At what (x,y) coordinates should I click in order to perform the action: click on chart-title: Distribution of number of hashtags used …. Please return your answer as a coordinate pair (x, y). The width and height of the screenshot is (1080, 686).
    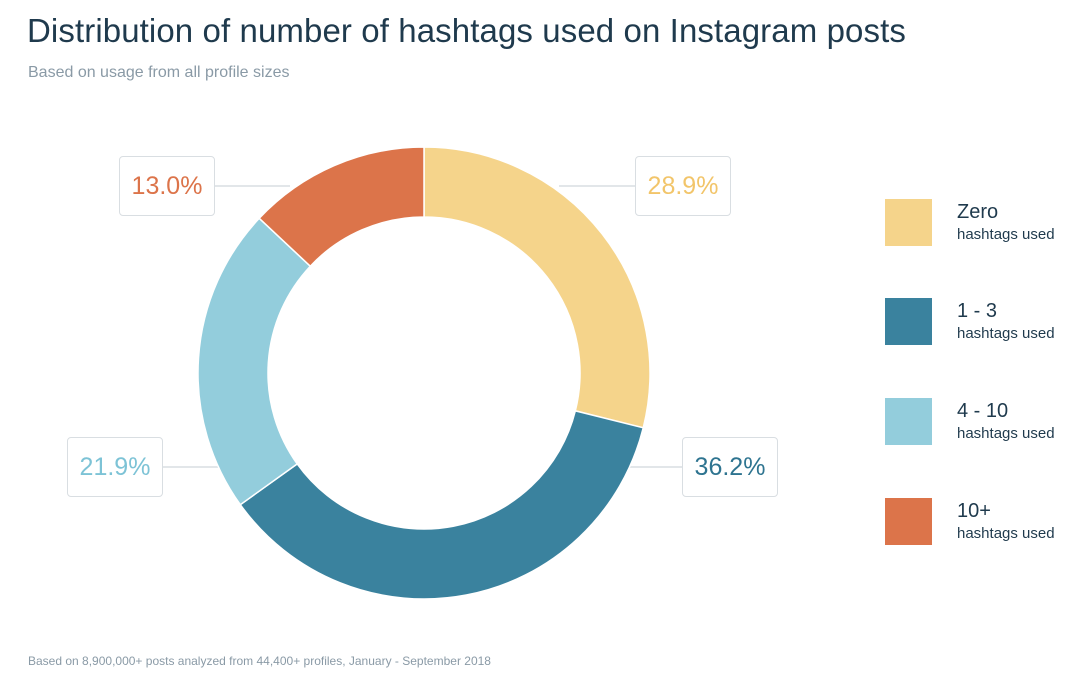
    Looking at the image, I should click on (466, 30).